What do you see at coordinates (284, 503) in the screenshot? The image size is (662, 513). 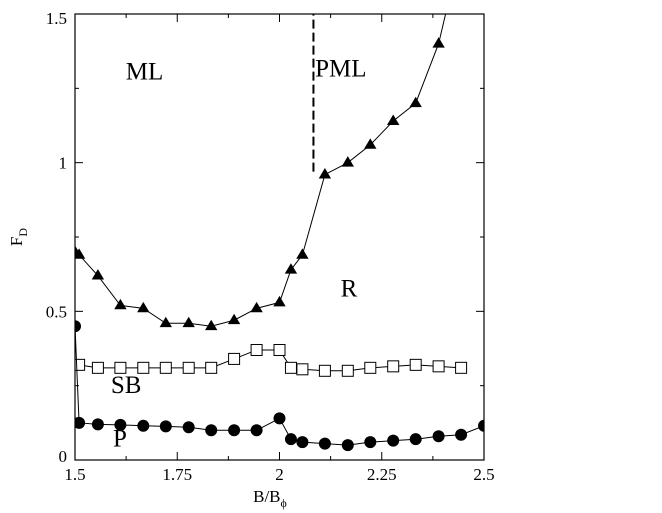 I see `x-axis-label-sub: ϕ` at bounding box center [284, 503].